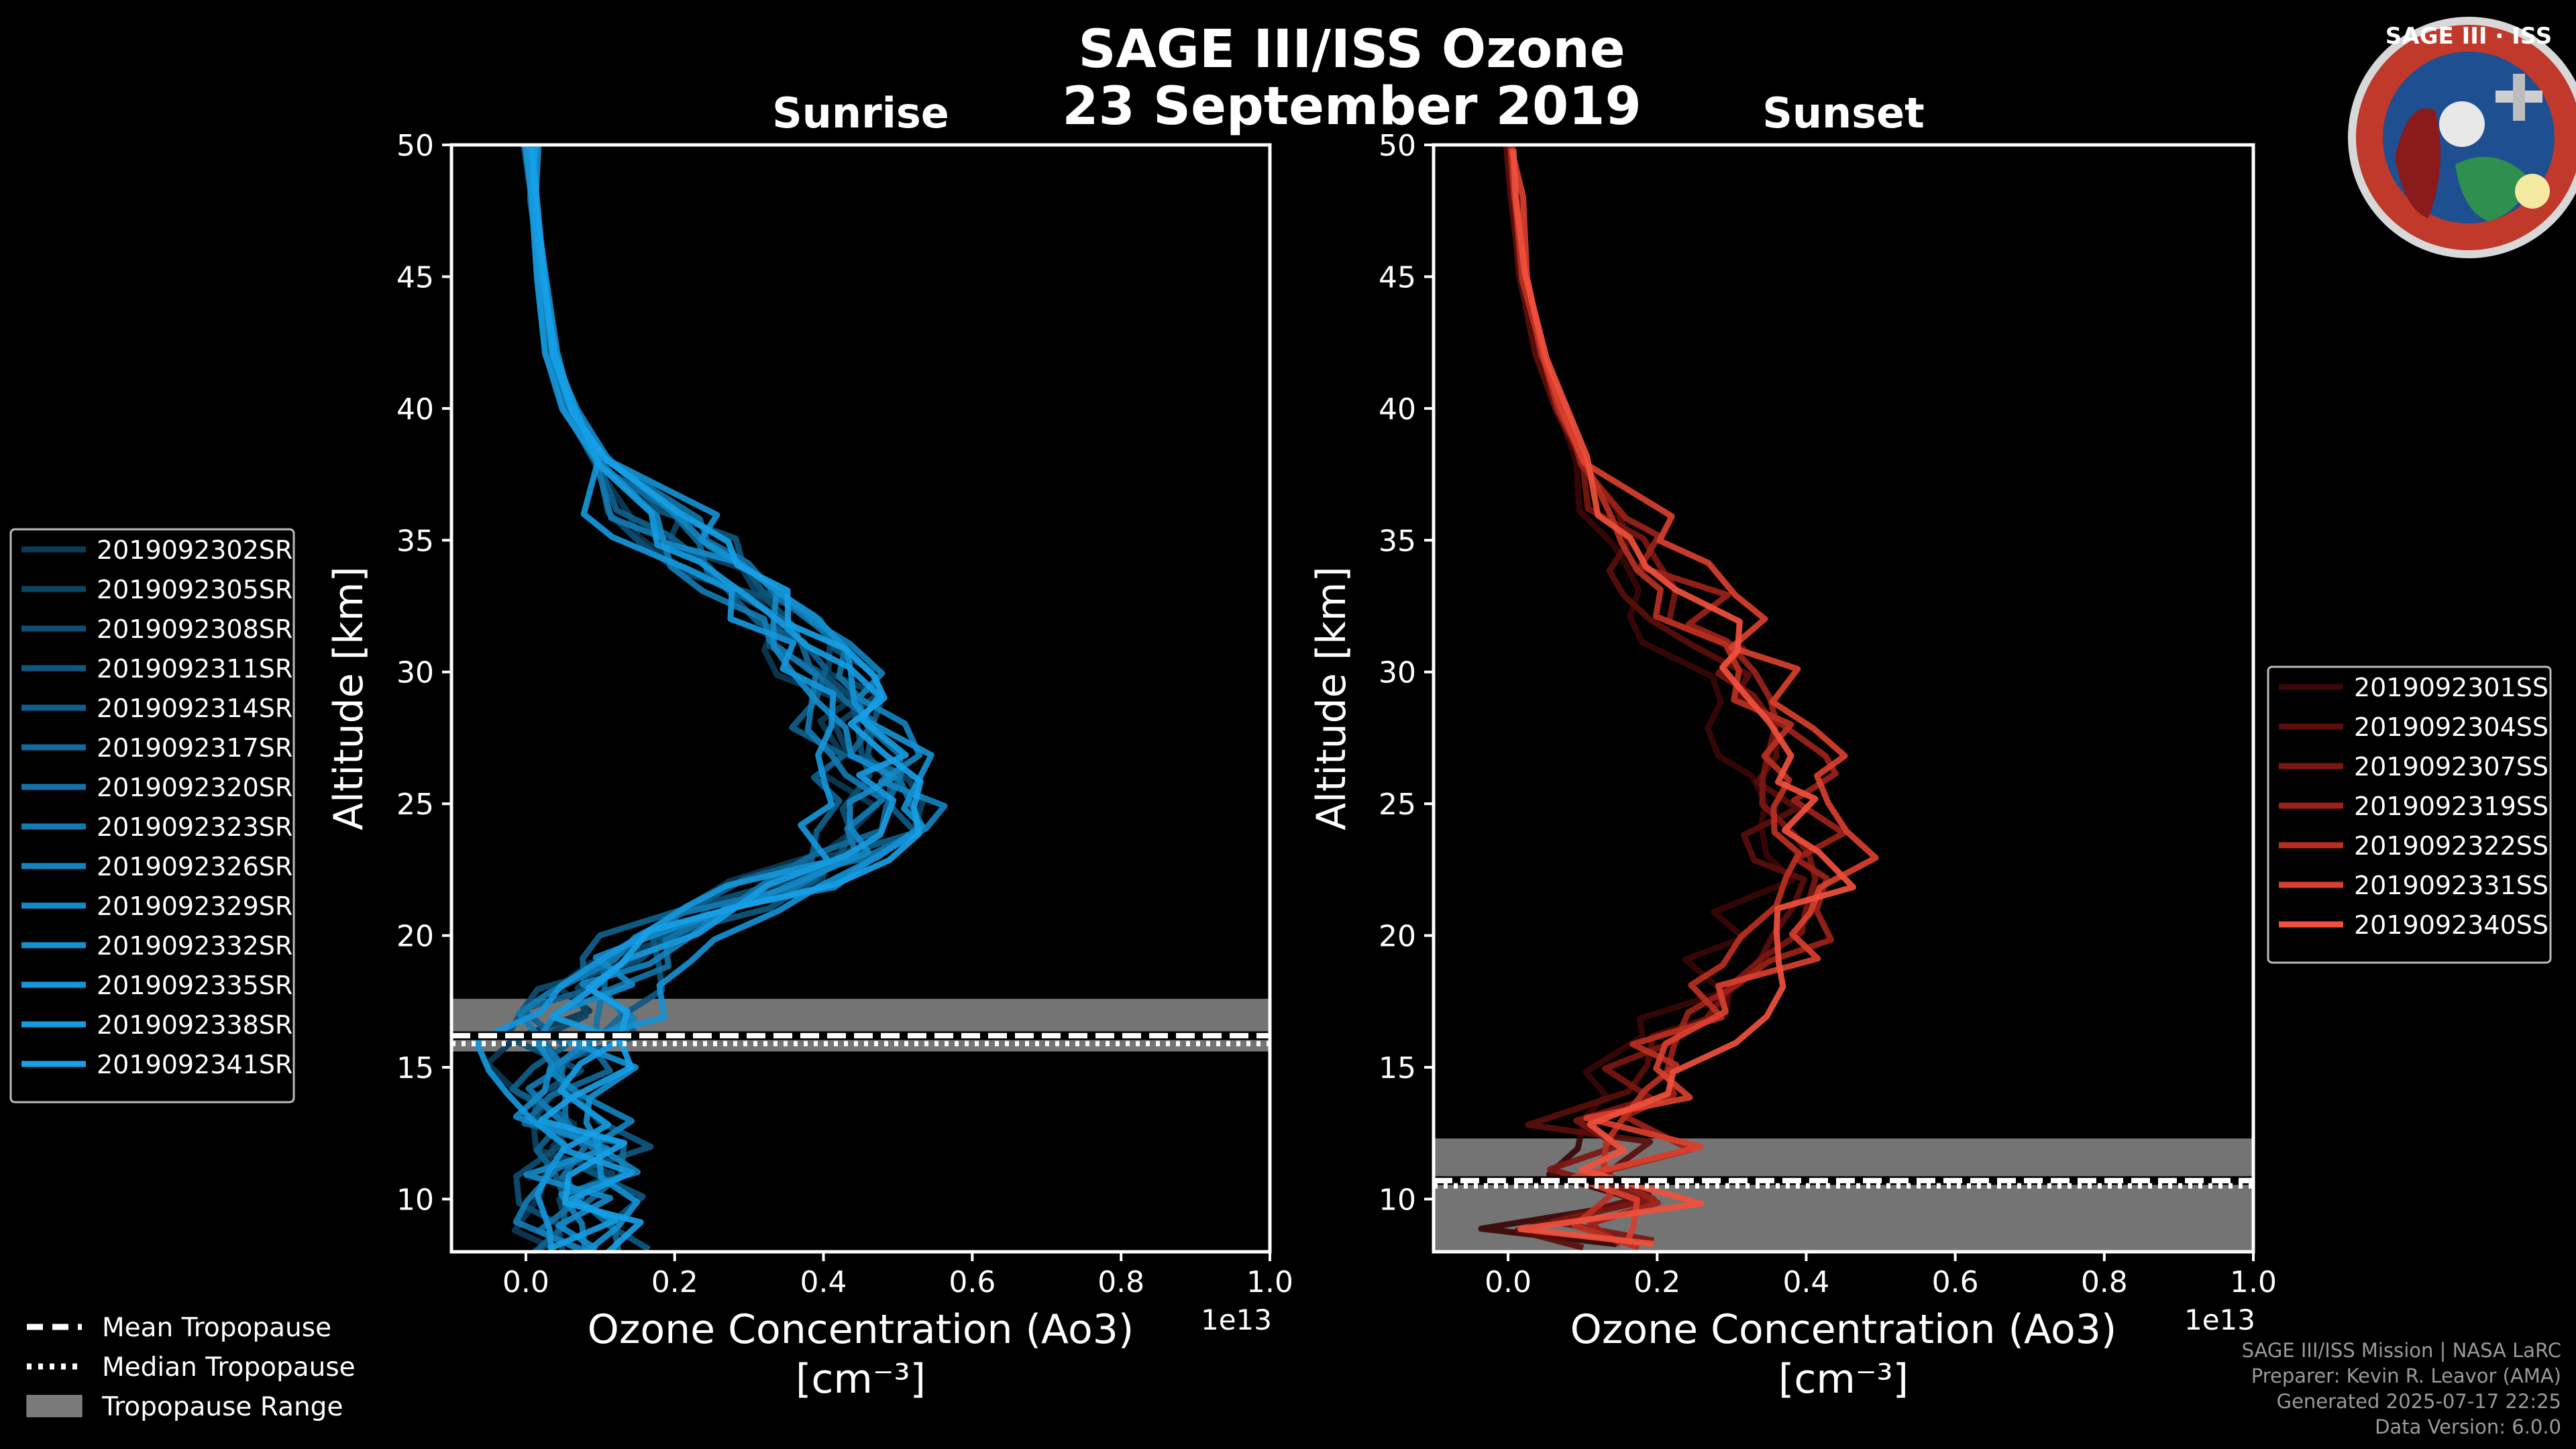  Describe the element at coordinates (2519, 97) in the screenshot. I see `logo-station-panel` at that location.